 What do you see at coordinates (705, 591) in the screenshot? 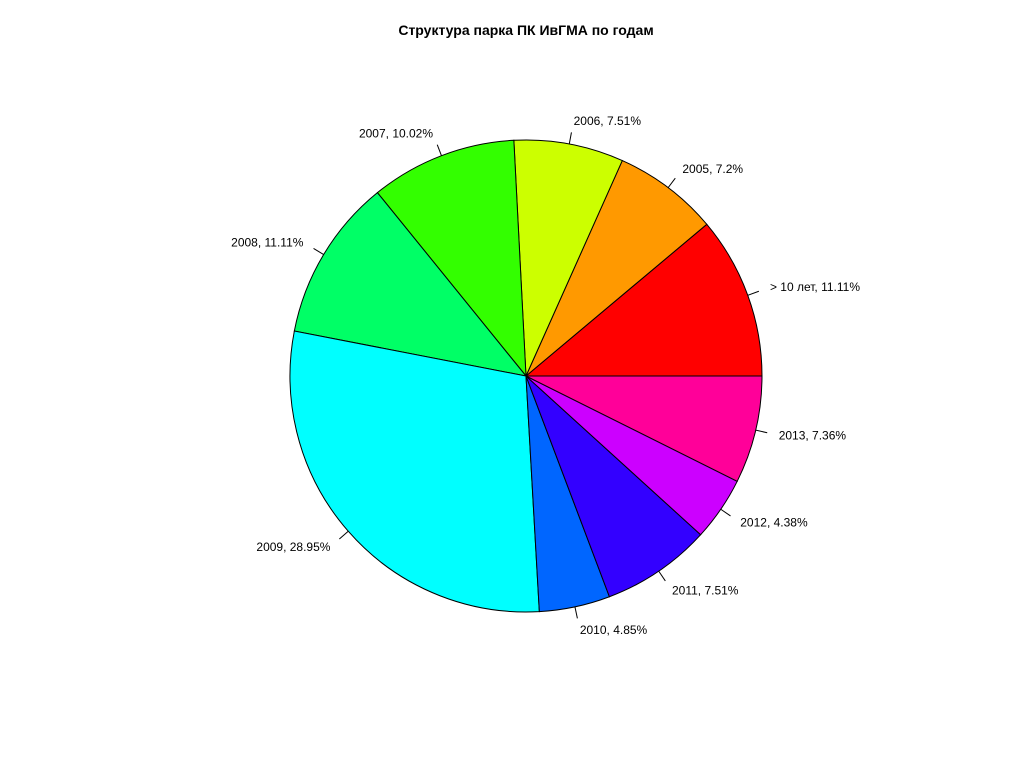
I see `slice-label-7: 2011, 7.51%` at bounding box center [705, 591].